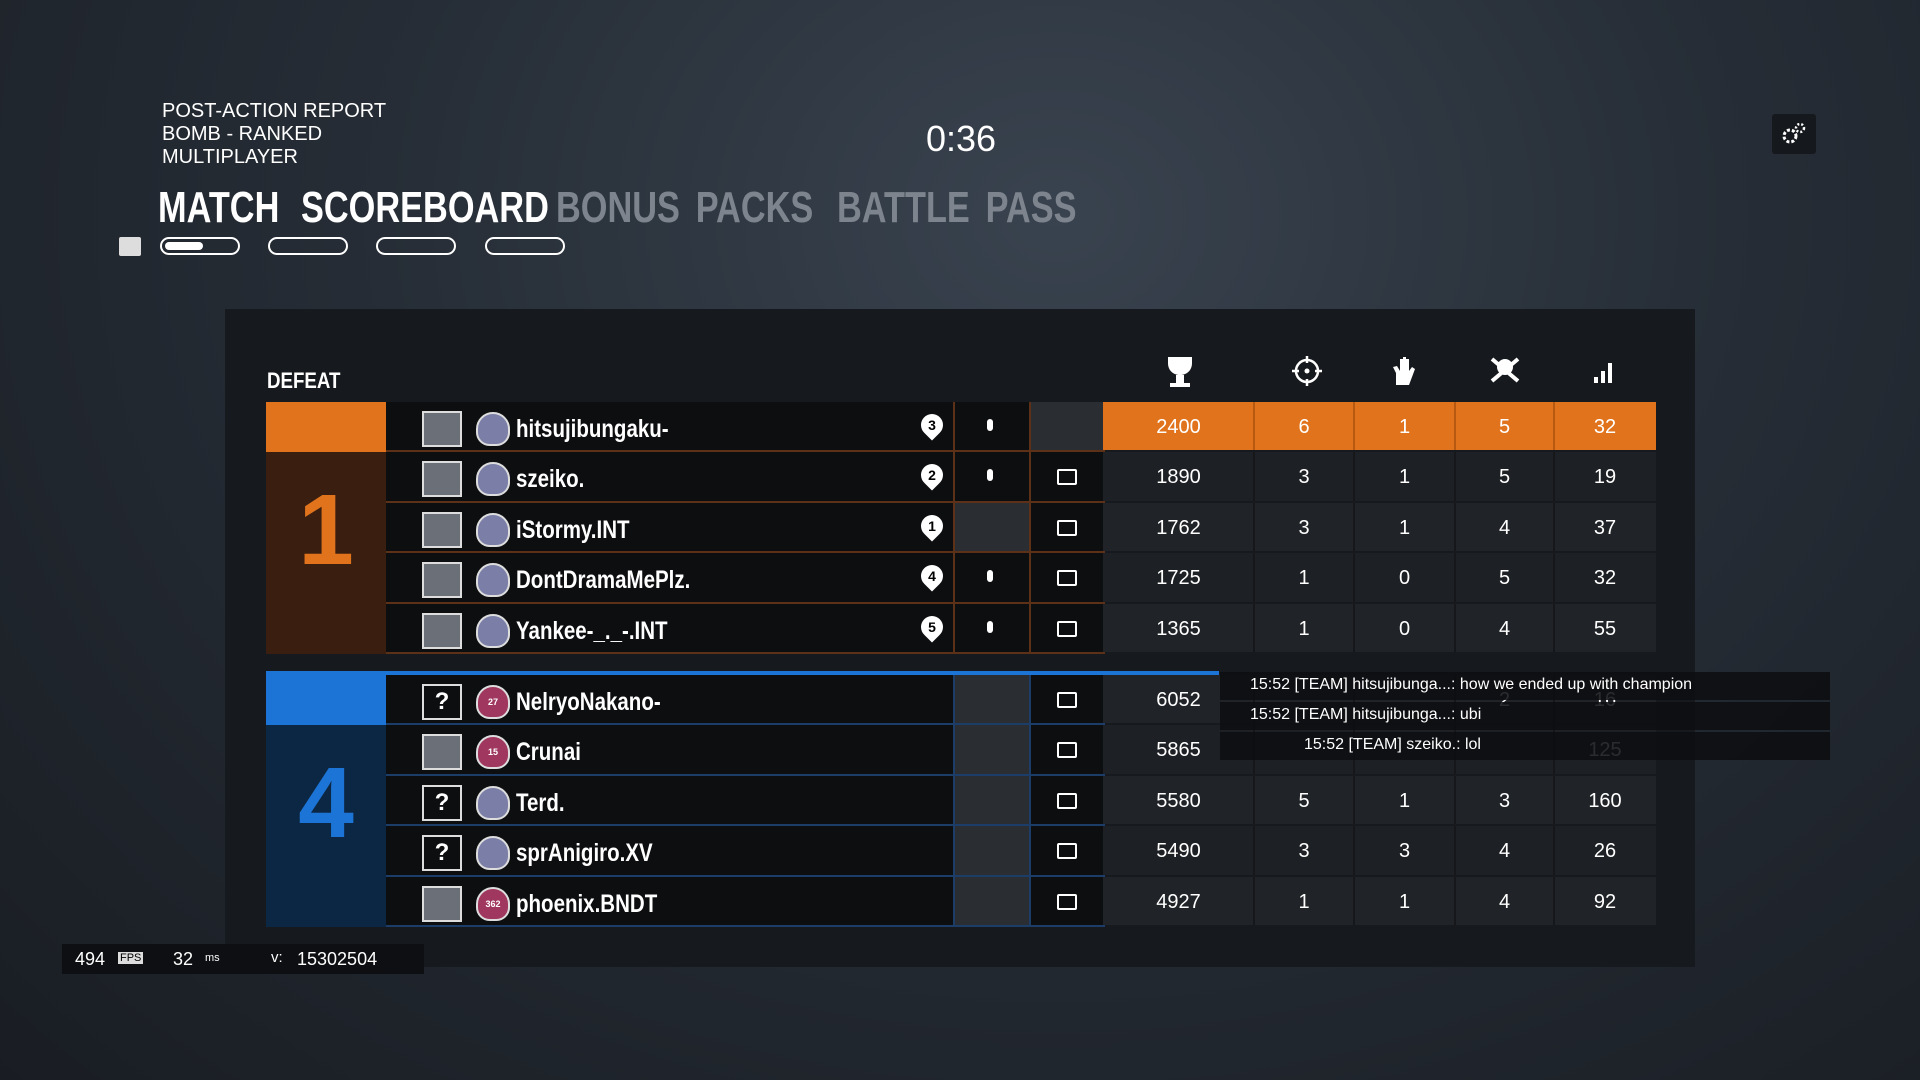  What do you see at coordinates (219, 207) in the screenshot?
I see `tab: MATCH` at bounding box center [219, 207].